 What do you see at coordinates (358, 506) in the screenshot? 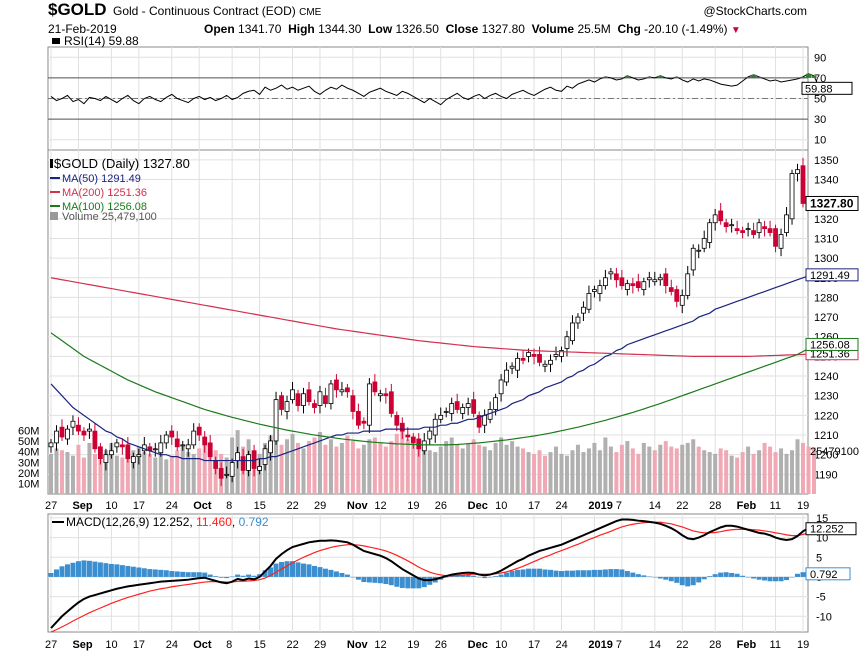
I see `x-tick-label: Nov` at bounding box center [358, 506].